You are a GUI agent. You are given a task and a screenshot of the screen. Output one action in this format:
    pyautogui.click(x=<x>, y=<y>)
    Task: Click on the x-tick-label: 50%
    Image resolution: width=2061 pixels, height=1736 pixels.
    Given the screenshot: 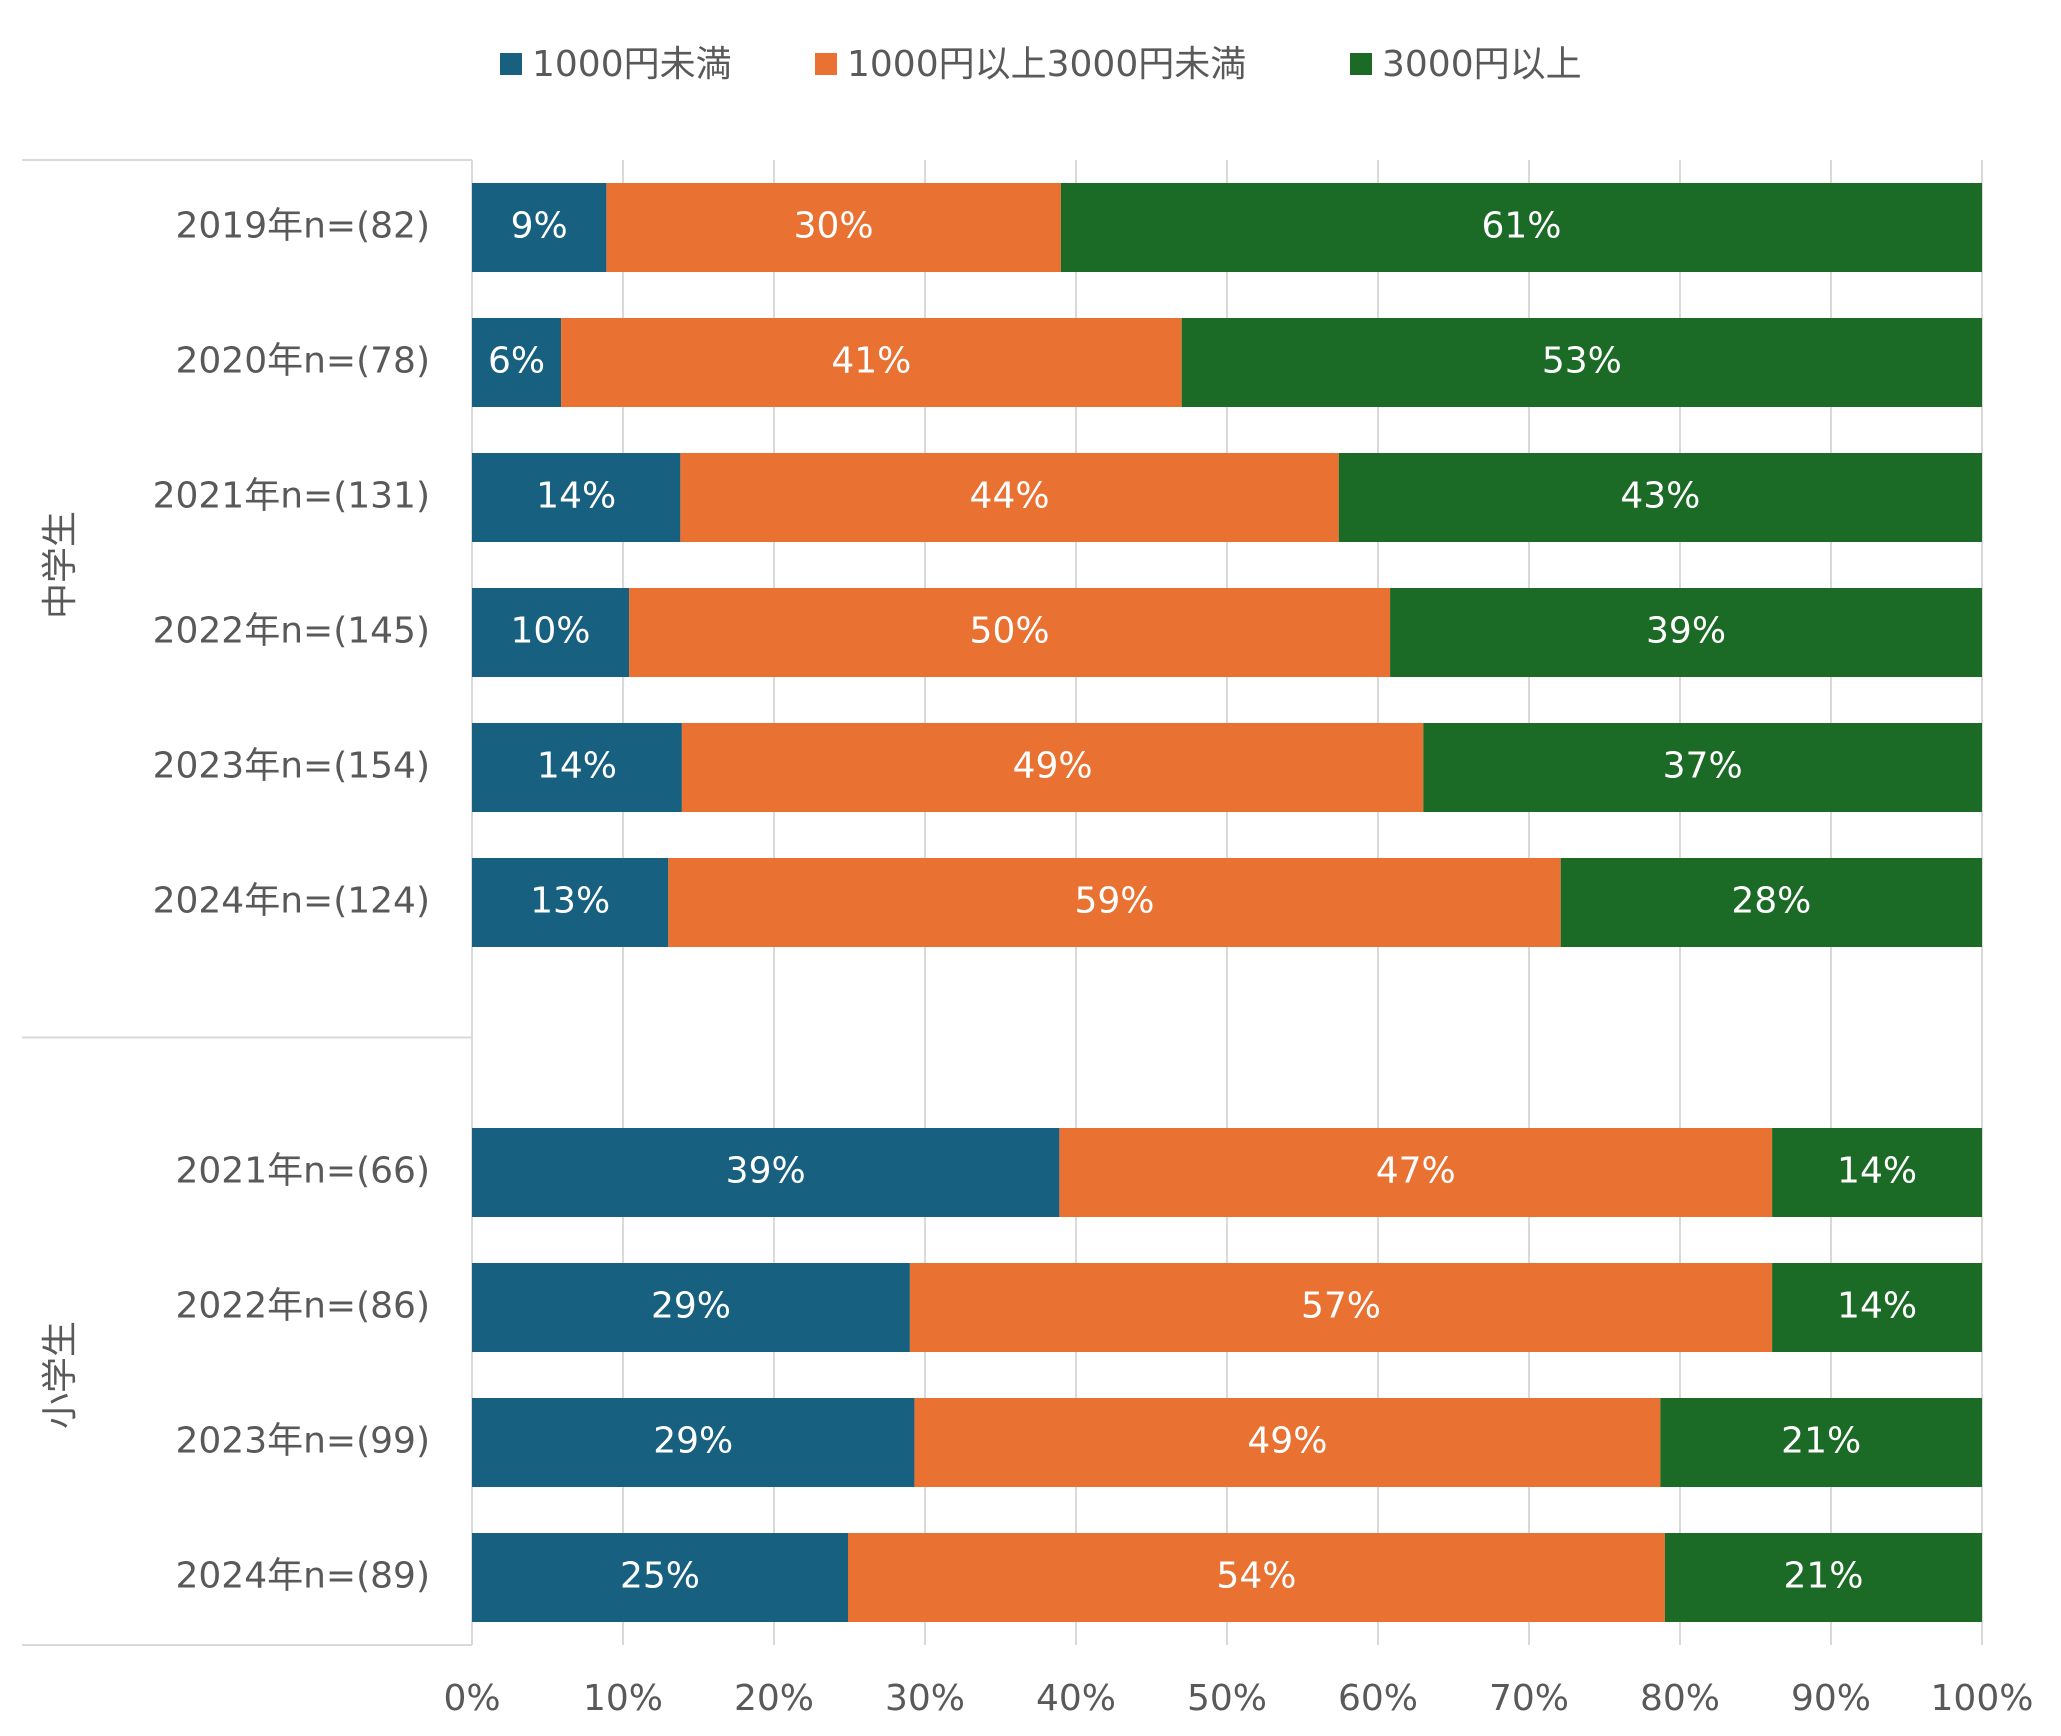 What is the action you would take?
    pyautogui.click(x=1227, y=1698)
    